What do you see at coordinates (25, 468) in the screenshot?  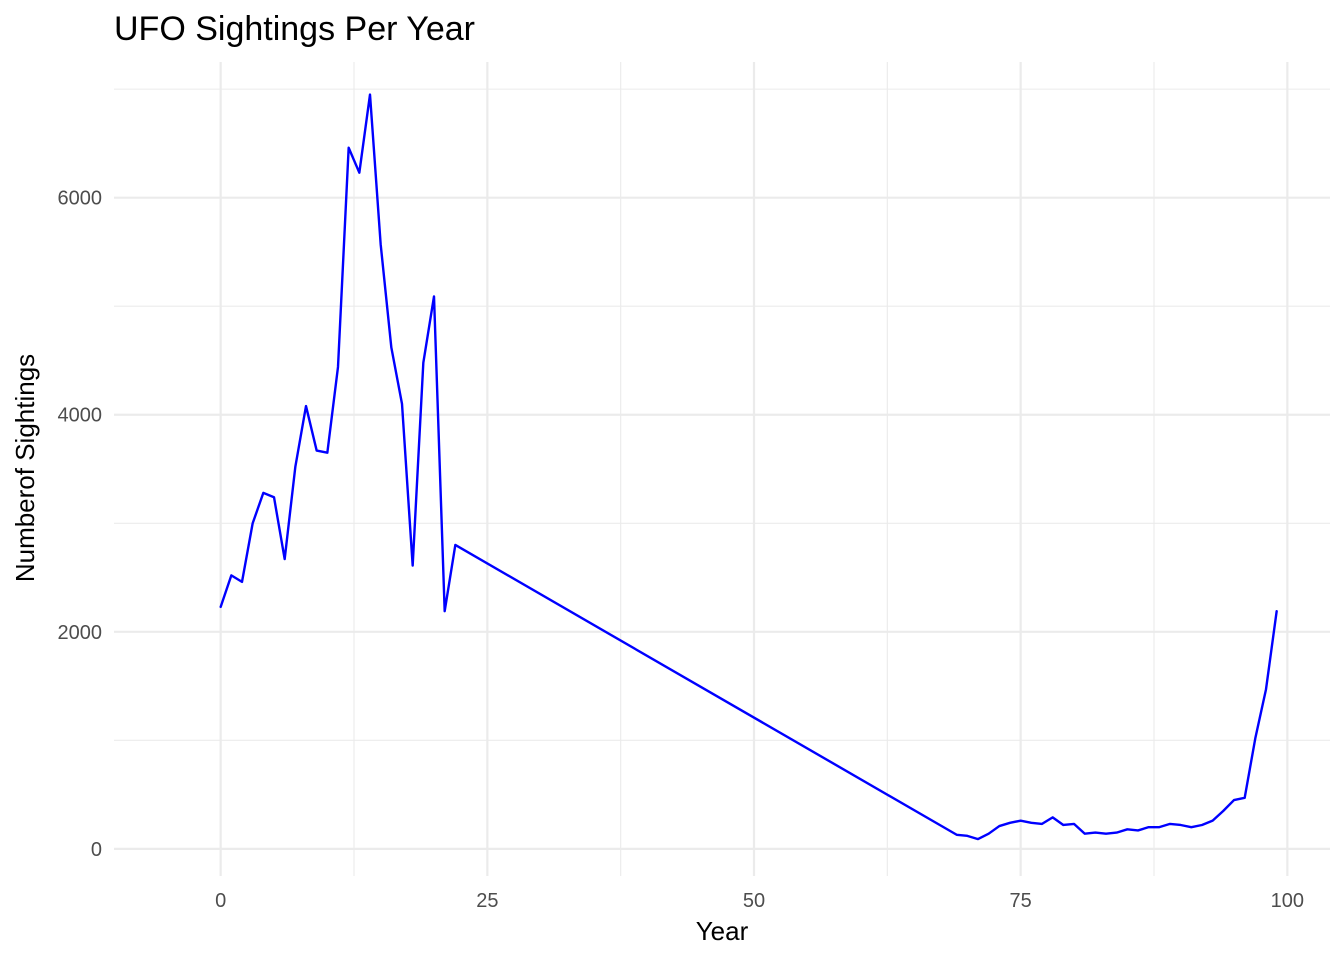 I see `y-axis-label: Numberof Sightings` at bounding box center [25, 468].